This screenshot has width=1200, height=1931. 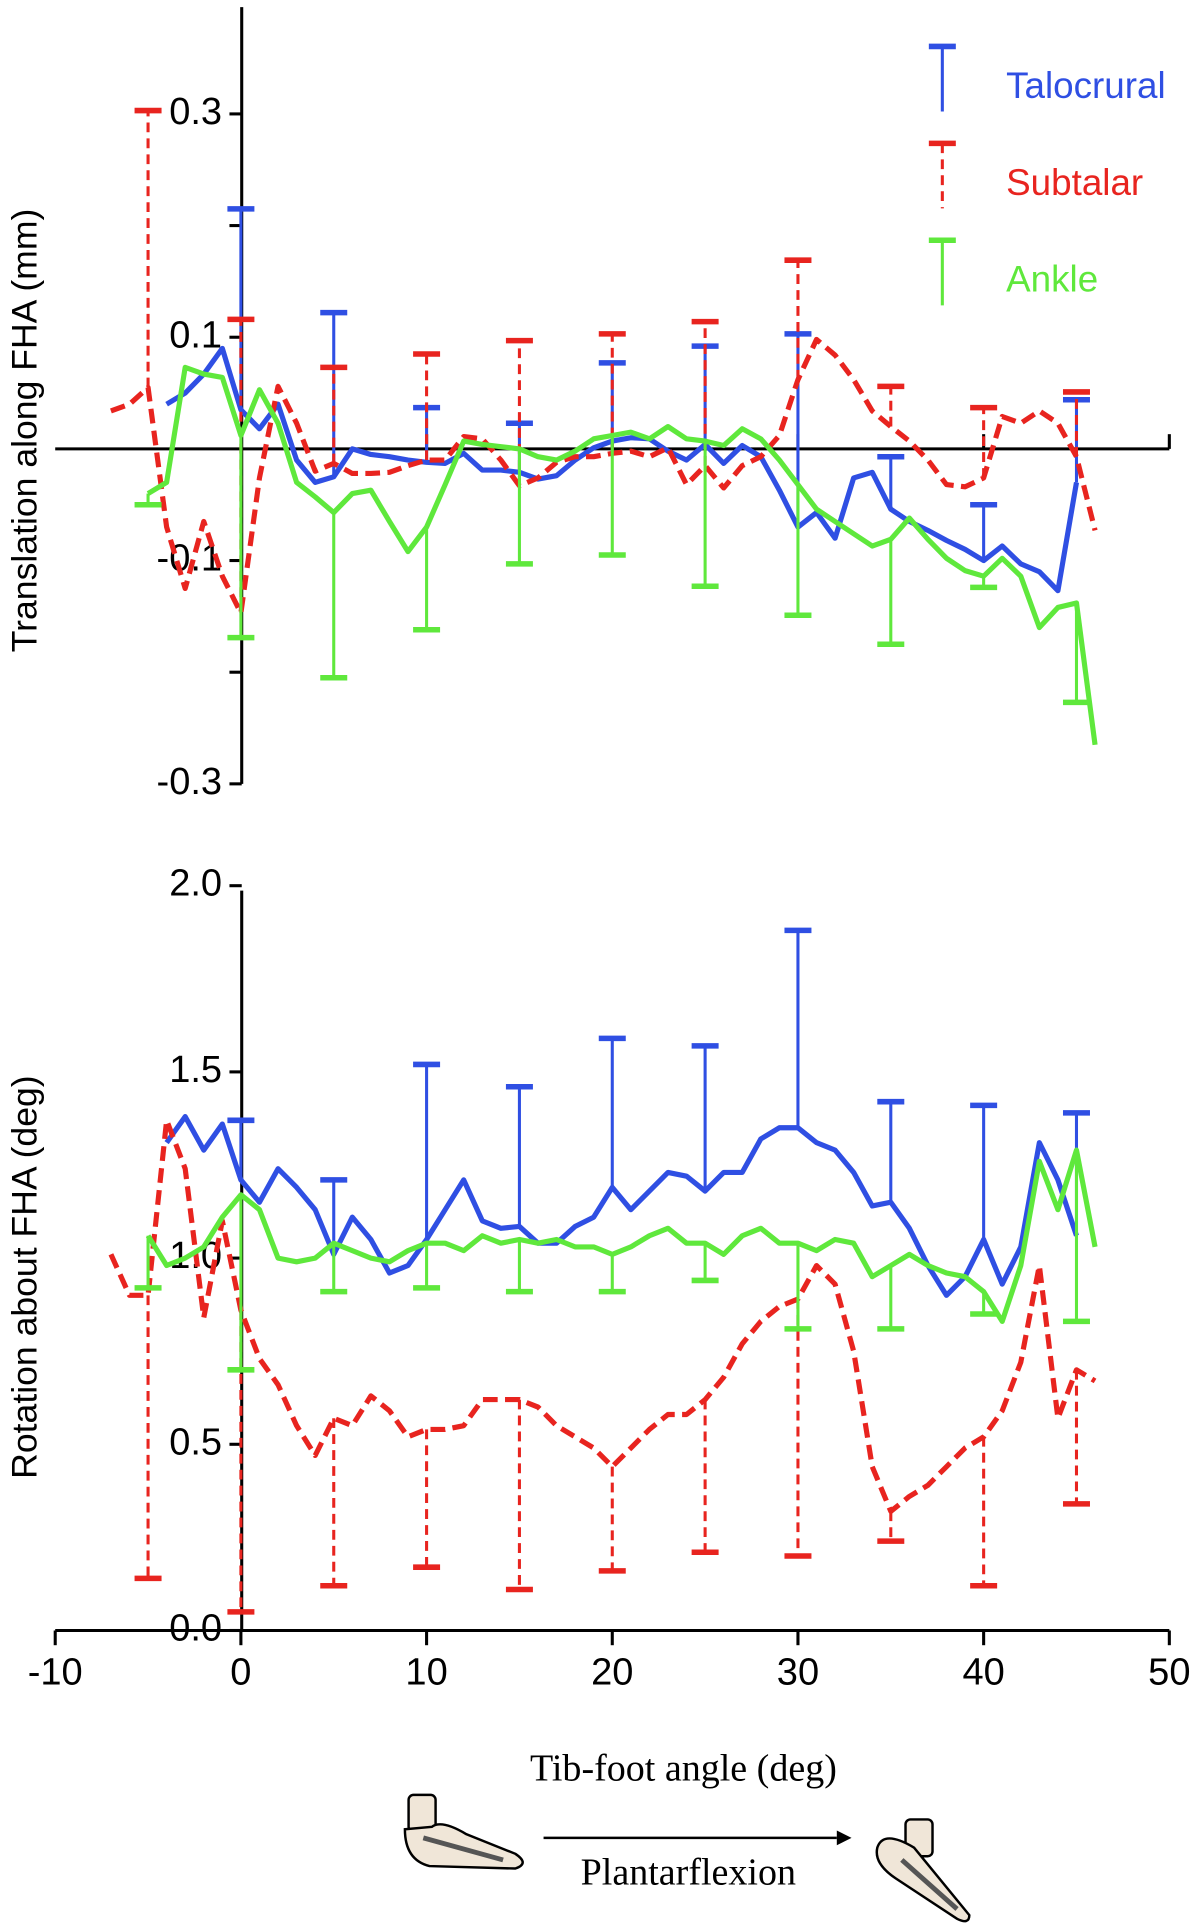 What do you see at coordinates (240, 1673) in the screenshot?
I see `x-tick-label: 0` at bounding box center [240, 1673].